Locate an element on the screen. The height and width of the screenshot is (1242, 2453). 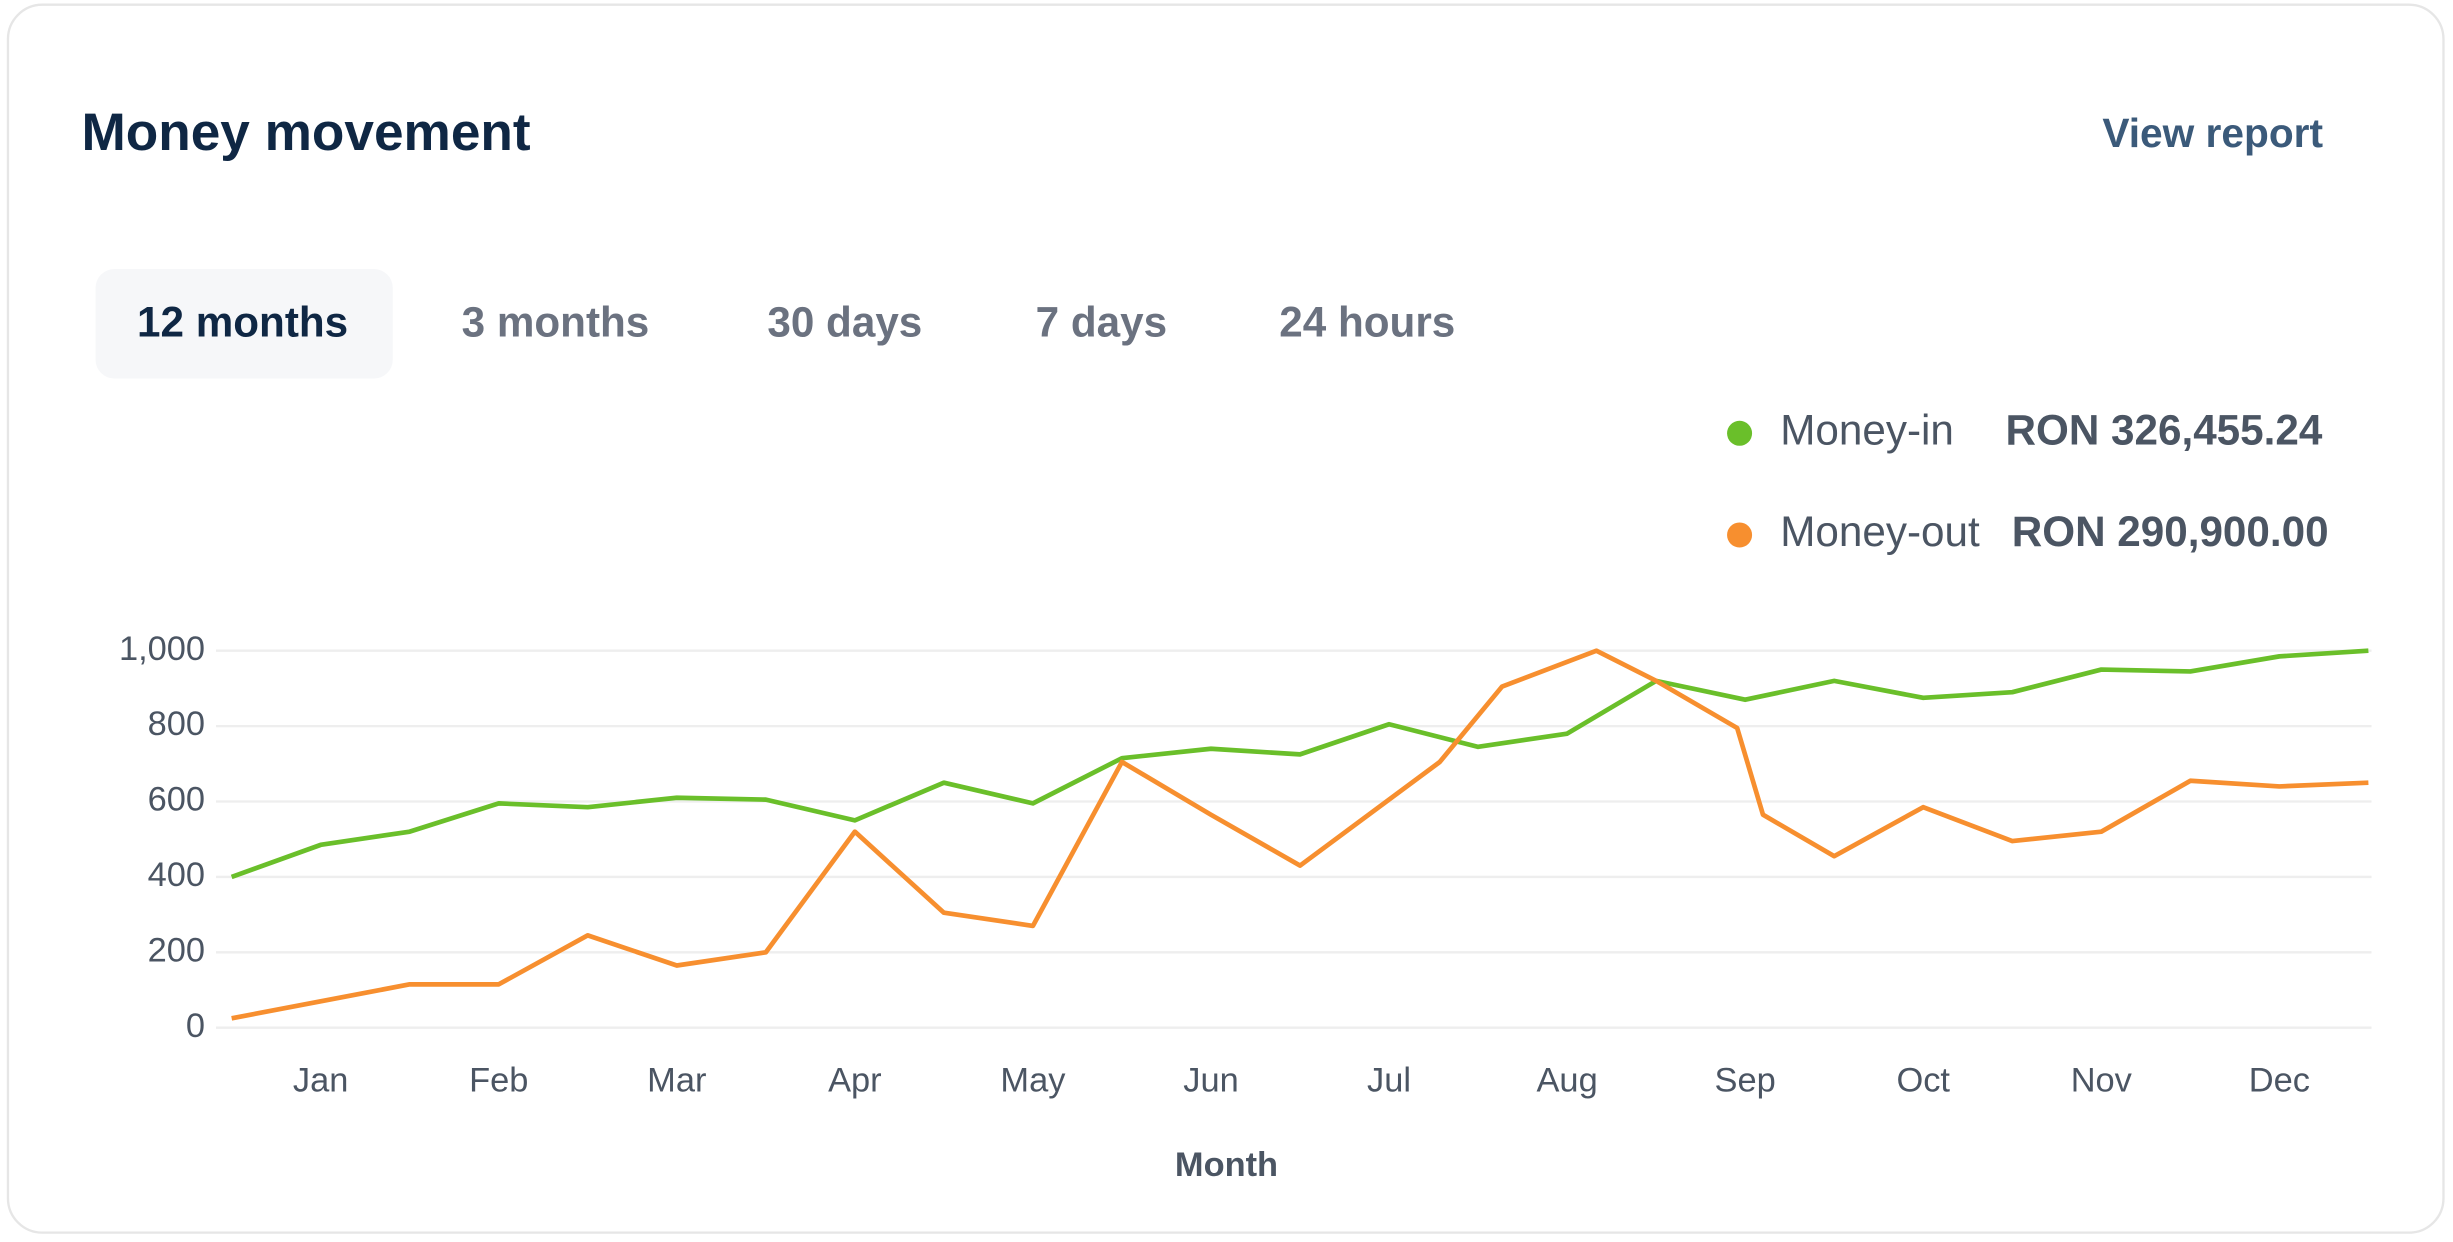
tab: 7 days is located at coordinates (1101, 322).